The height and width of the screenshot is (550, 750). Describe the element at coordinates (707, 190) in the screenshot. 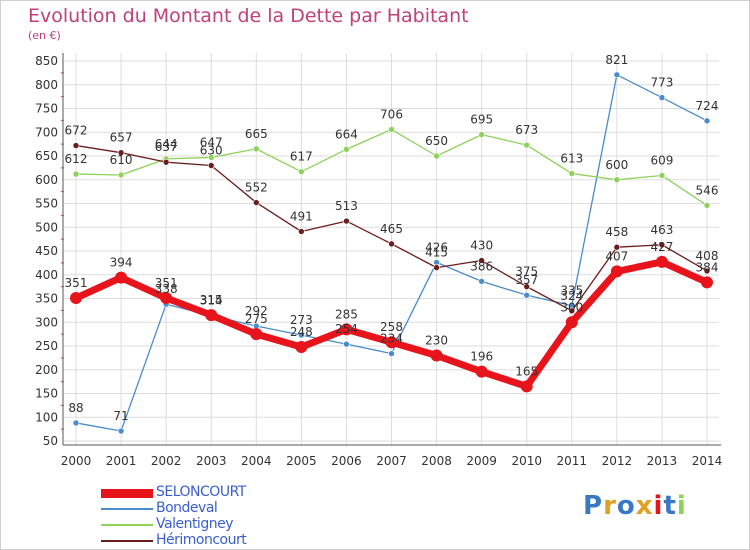

I see `data-label: 546` at that location.